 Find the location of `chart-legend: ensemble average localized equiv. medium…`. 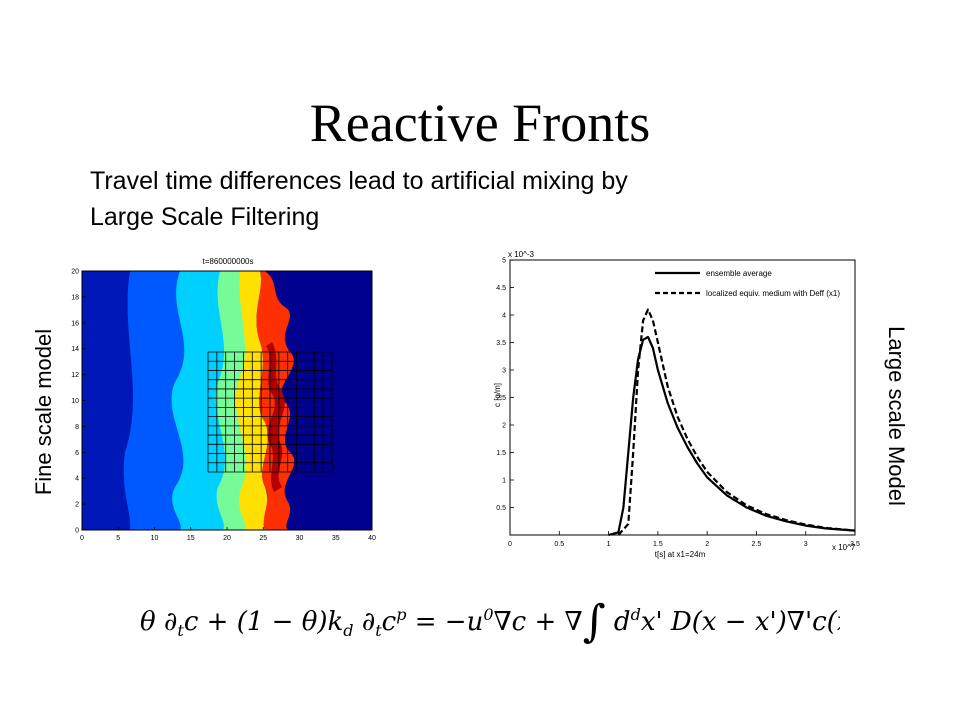

chart-legend: ensemble average localized equiv. medium… is located at coordinates (747, 283).